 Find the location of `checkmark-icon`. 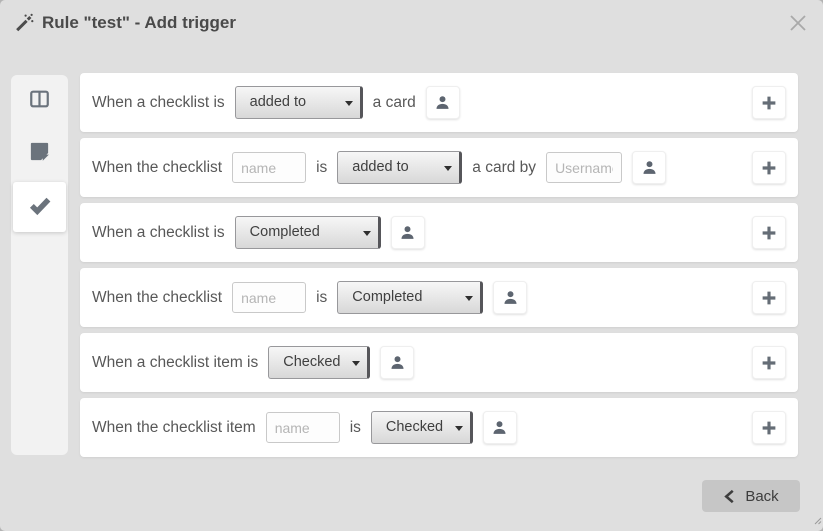

checkmark-icon is located at coordinates (40, 207).